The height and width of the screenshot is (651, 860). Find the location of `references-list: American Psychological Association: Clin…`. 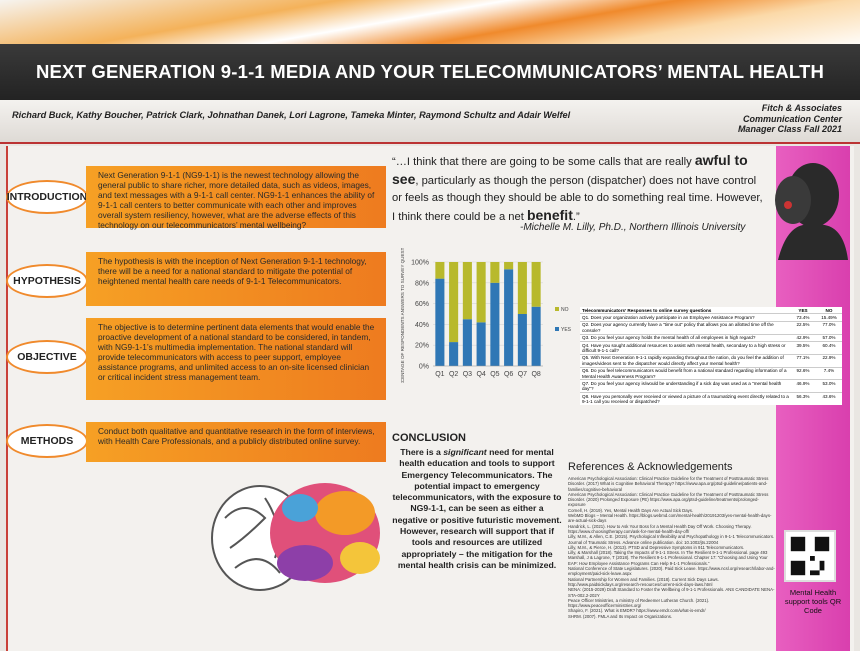

references-list: American Psychological Association: Clin… is located at coordinates (672, 563).